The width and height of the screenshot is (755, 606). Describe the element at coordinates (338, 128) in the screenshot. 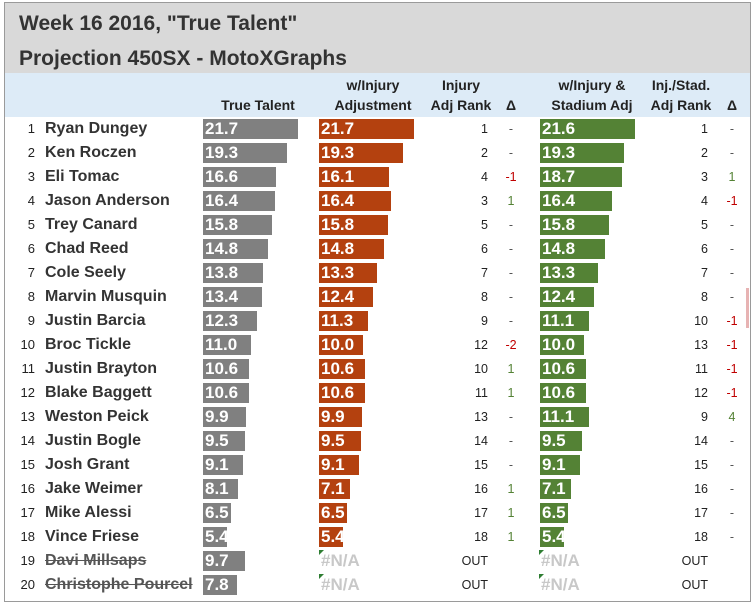

I see `injury-adj-value: 21.7` at that location.